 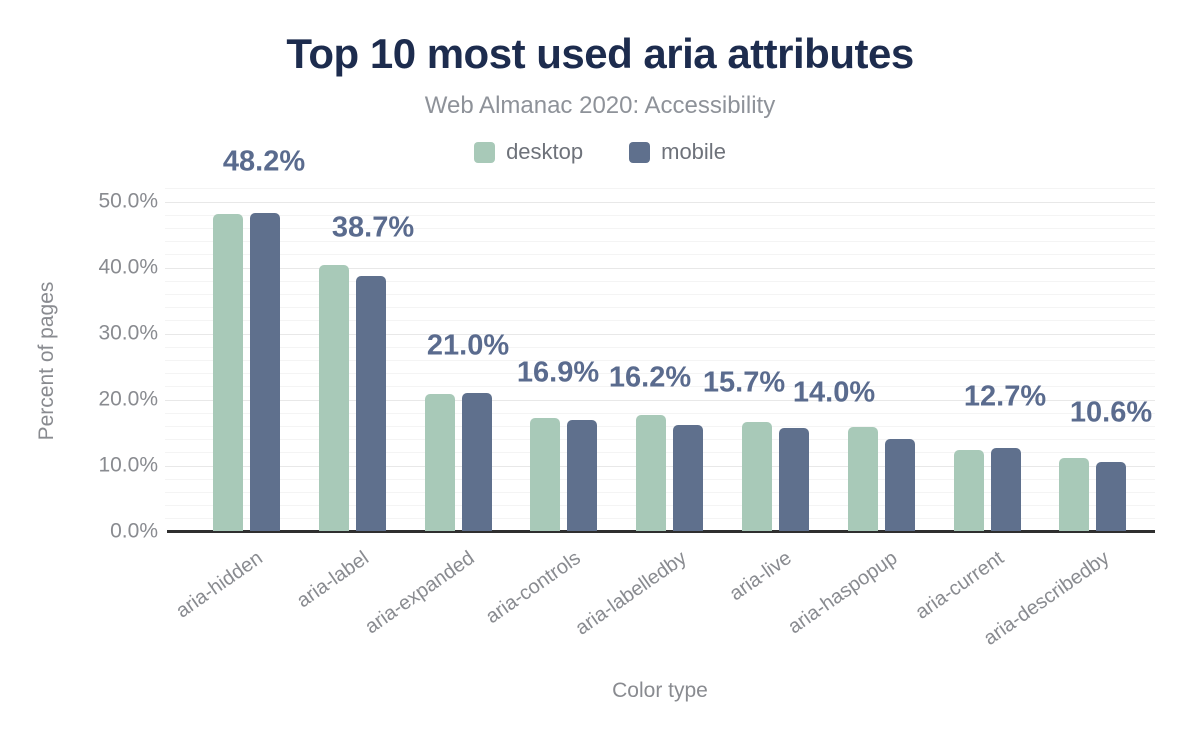 What do you see at coordinates (128, 267) in the screenshot?
I see `y-tick-label: 40.0%` at bounding box center [128, 267].